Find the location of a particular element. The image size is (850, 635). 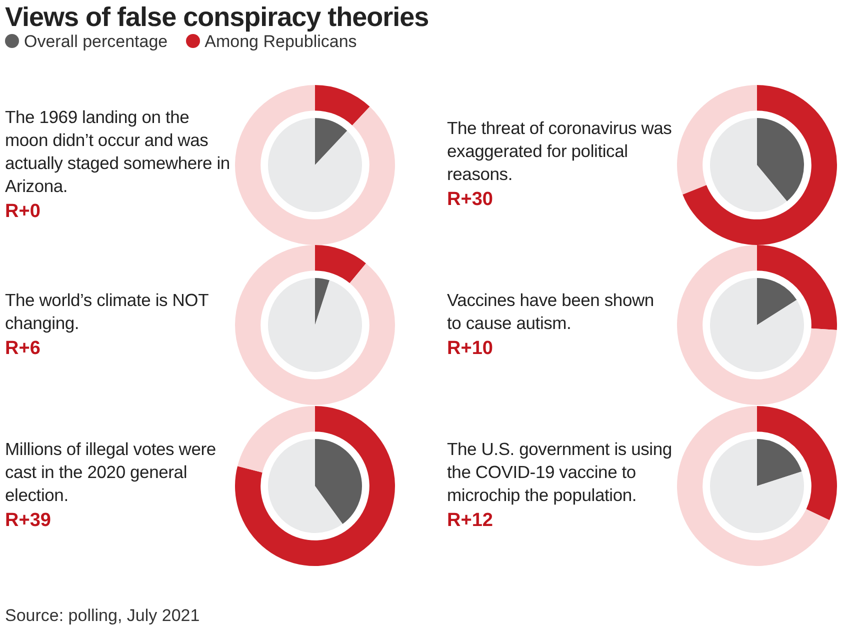

text: Vaccines have been shown to cause autism. is located at coordinates (551, 311).